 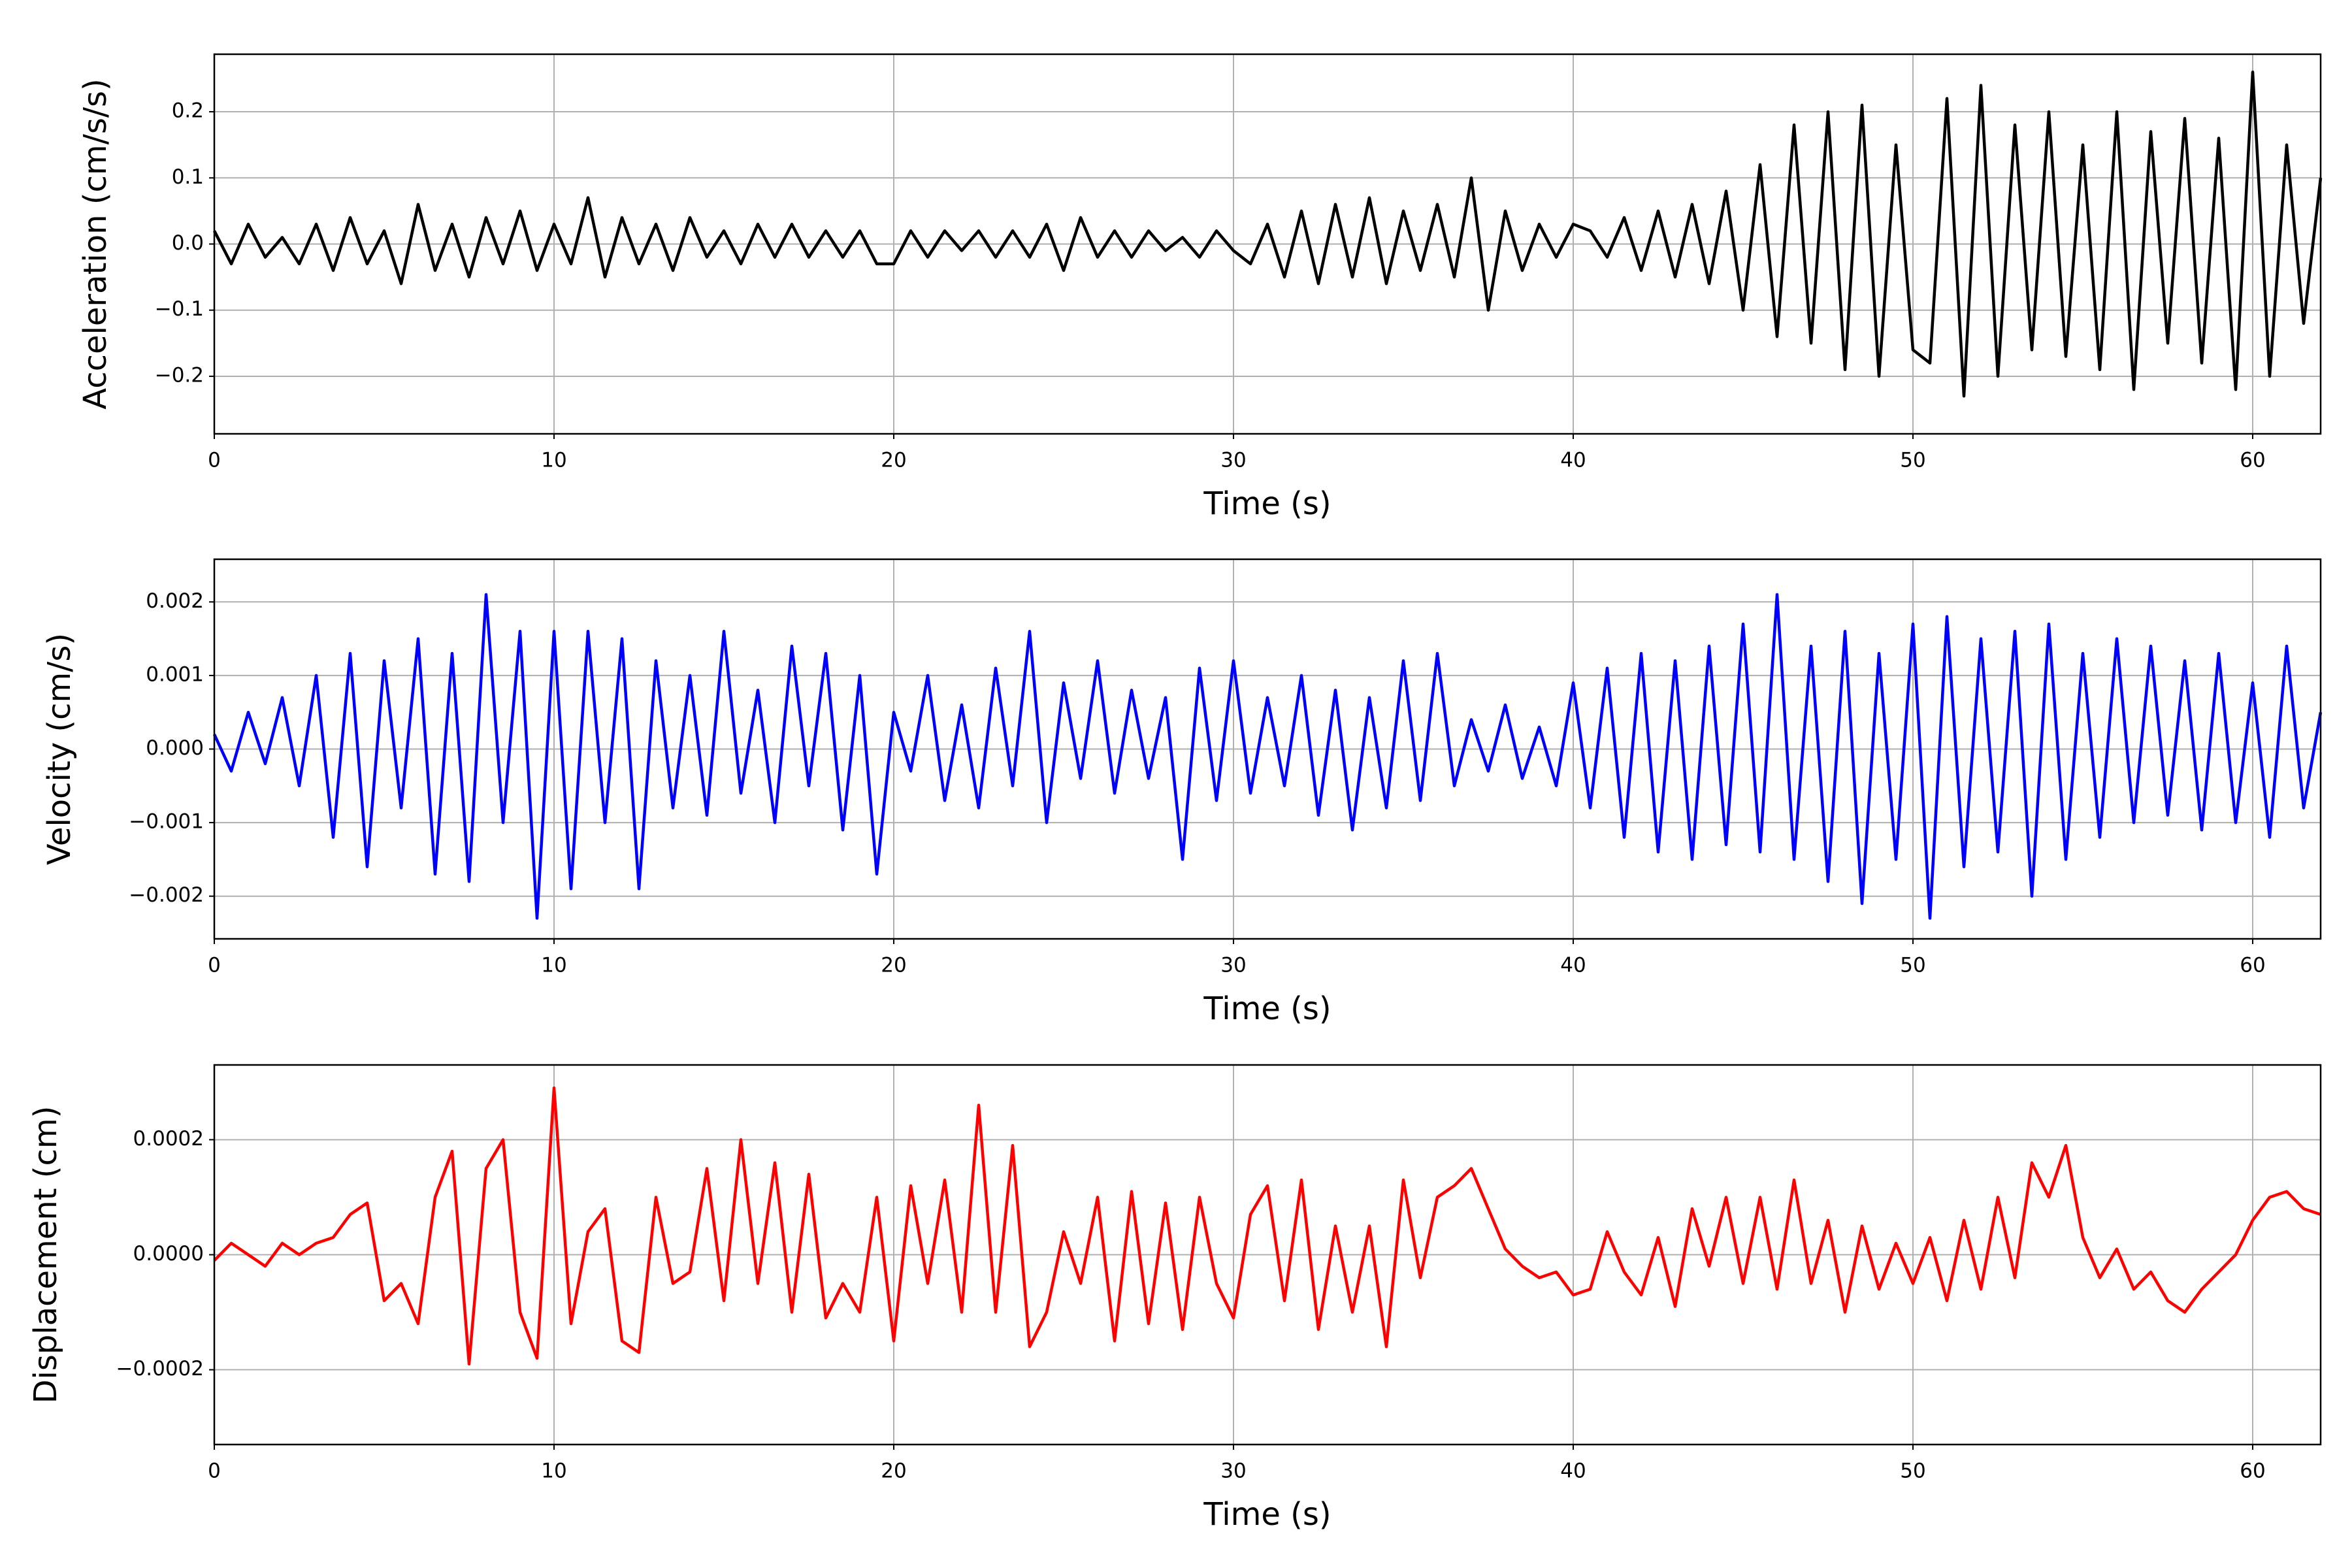 What do you see at coordinates (166, 822) in the screenshot?
I see `y-tick-label: −0.001` at bounding box center [166, 822].